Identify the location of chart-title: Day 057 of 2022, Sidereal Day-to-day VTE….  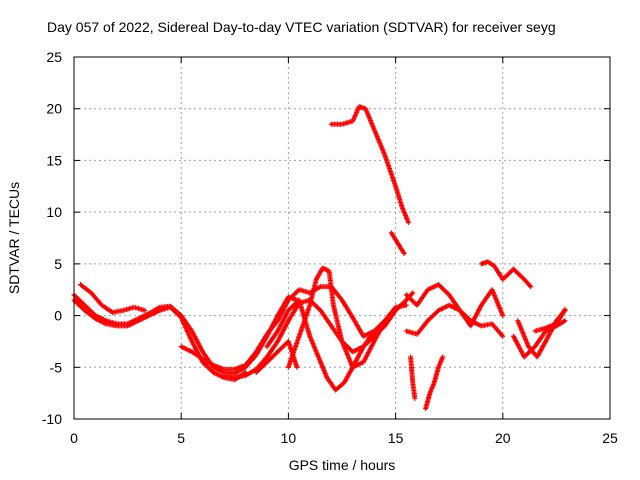
(301, 27).